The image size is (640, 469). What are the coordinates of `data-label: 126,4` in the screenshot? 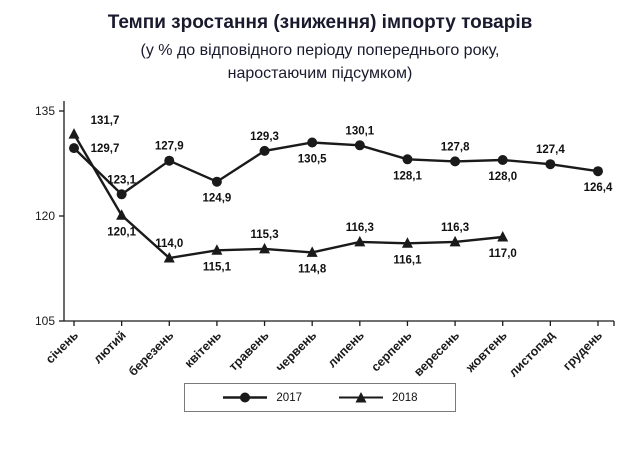 It's located at (598, 189).